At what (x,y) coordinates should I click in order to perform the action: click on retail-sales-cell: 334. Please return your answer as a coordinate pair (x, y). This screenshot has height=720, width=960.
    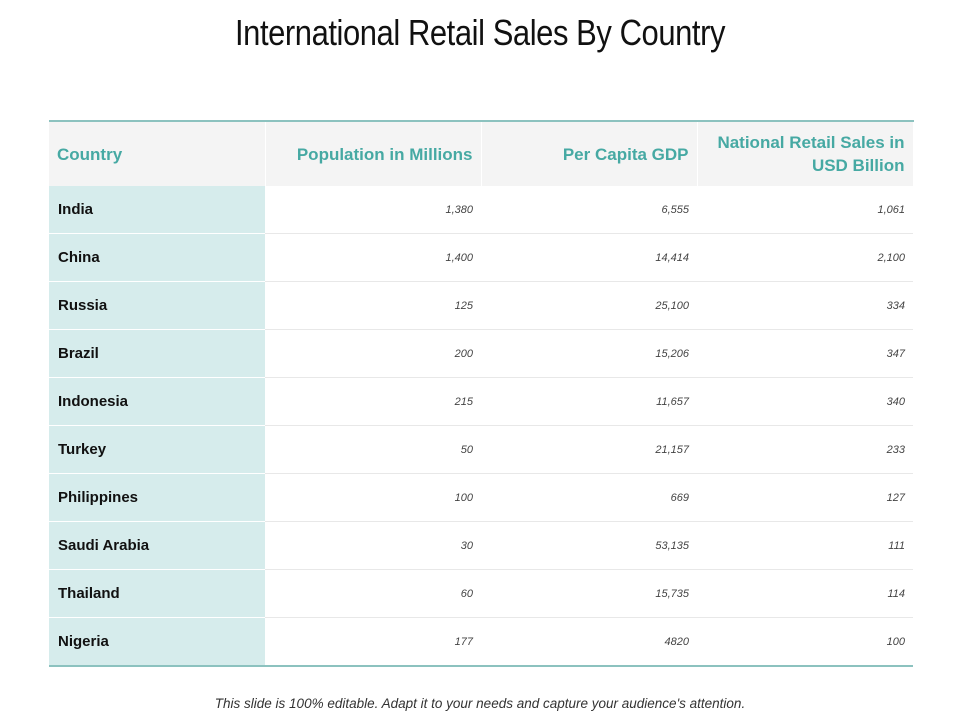
    Looking at the image, I should click on (805, 305).